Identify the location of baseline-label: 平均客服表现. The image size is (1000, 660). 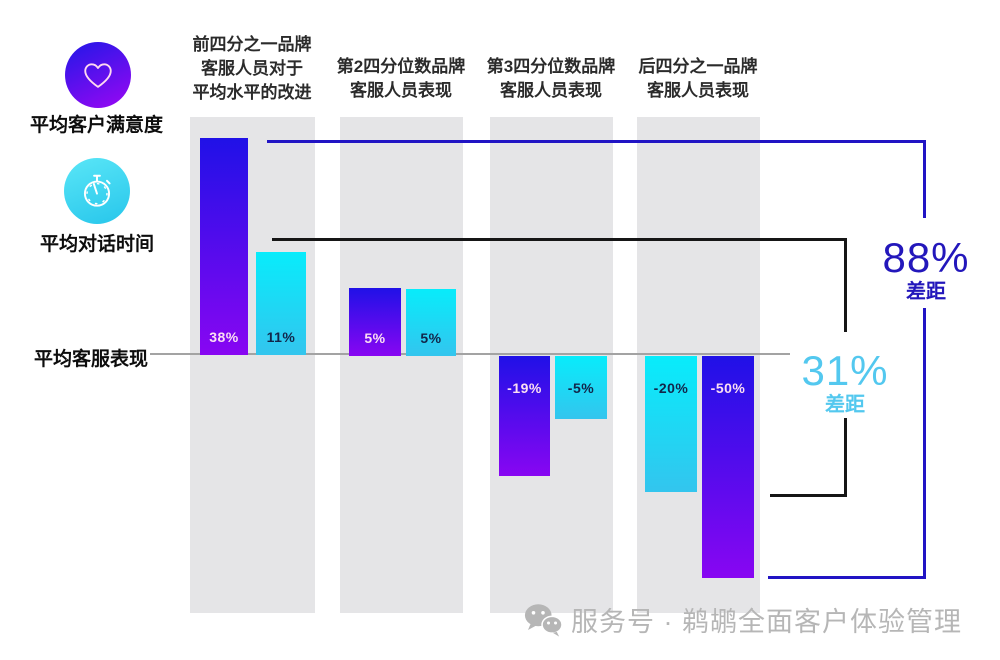
(91, 359).